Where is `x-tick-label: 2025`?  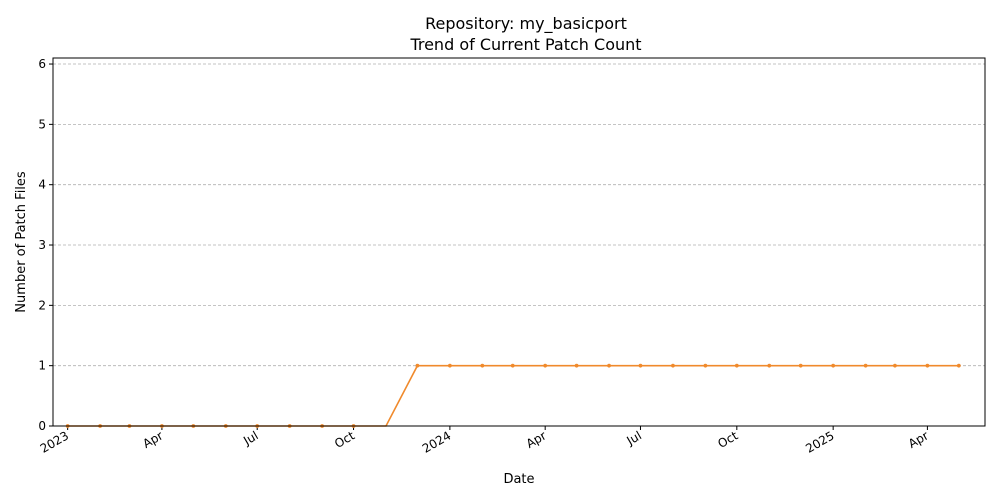 x-tick-label: 2025 is located at coordinates (819, 441).